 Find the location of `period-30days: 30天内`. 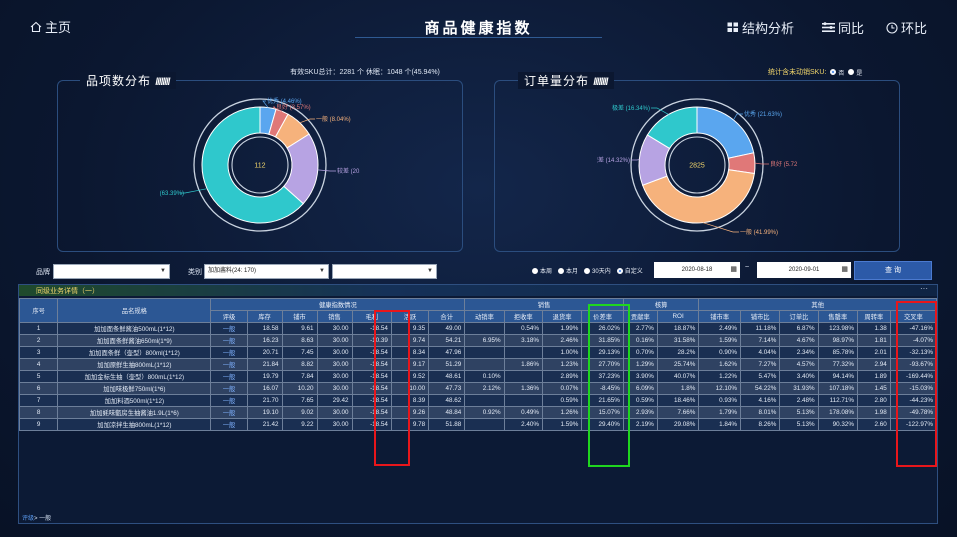

period-30days: 30天内 is located at coordinates (597, 270).